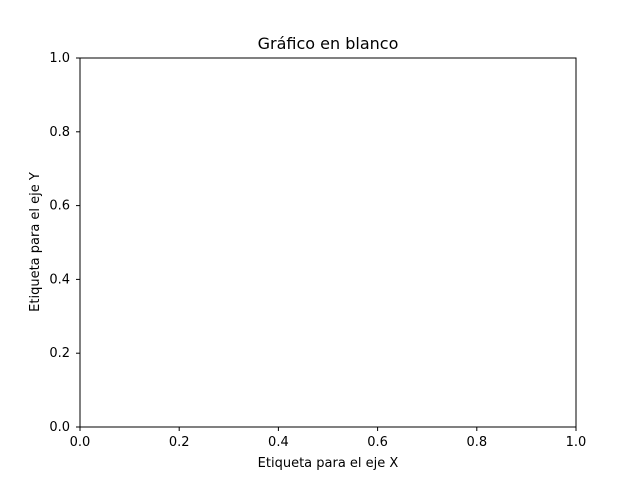 This screenshot has height=480, width=640. Describe the element at coordinates (80, 442) in the screenshot. I see `x-tick-label: 0.0` at that location.